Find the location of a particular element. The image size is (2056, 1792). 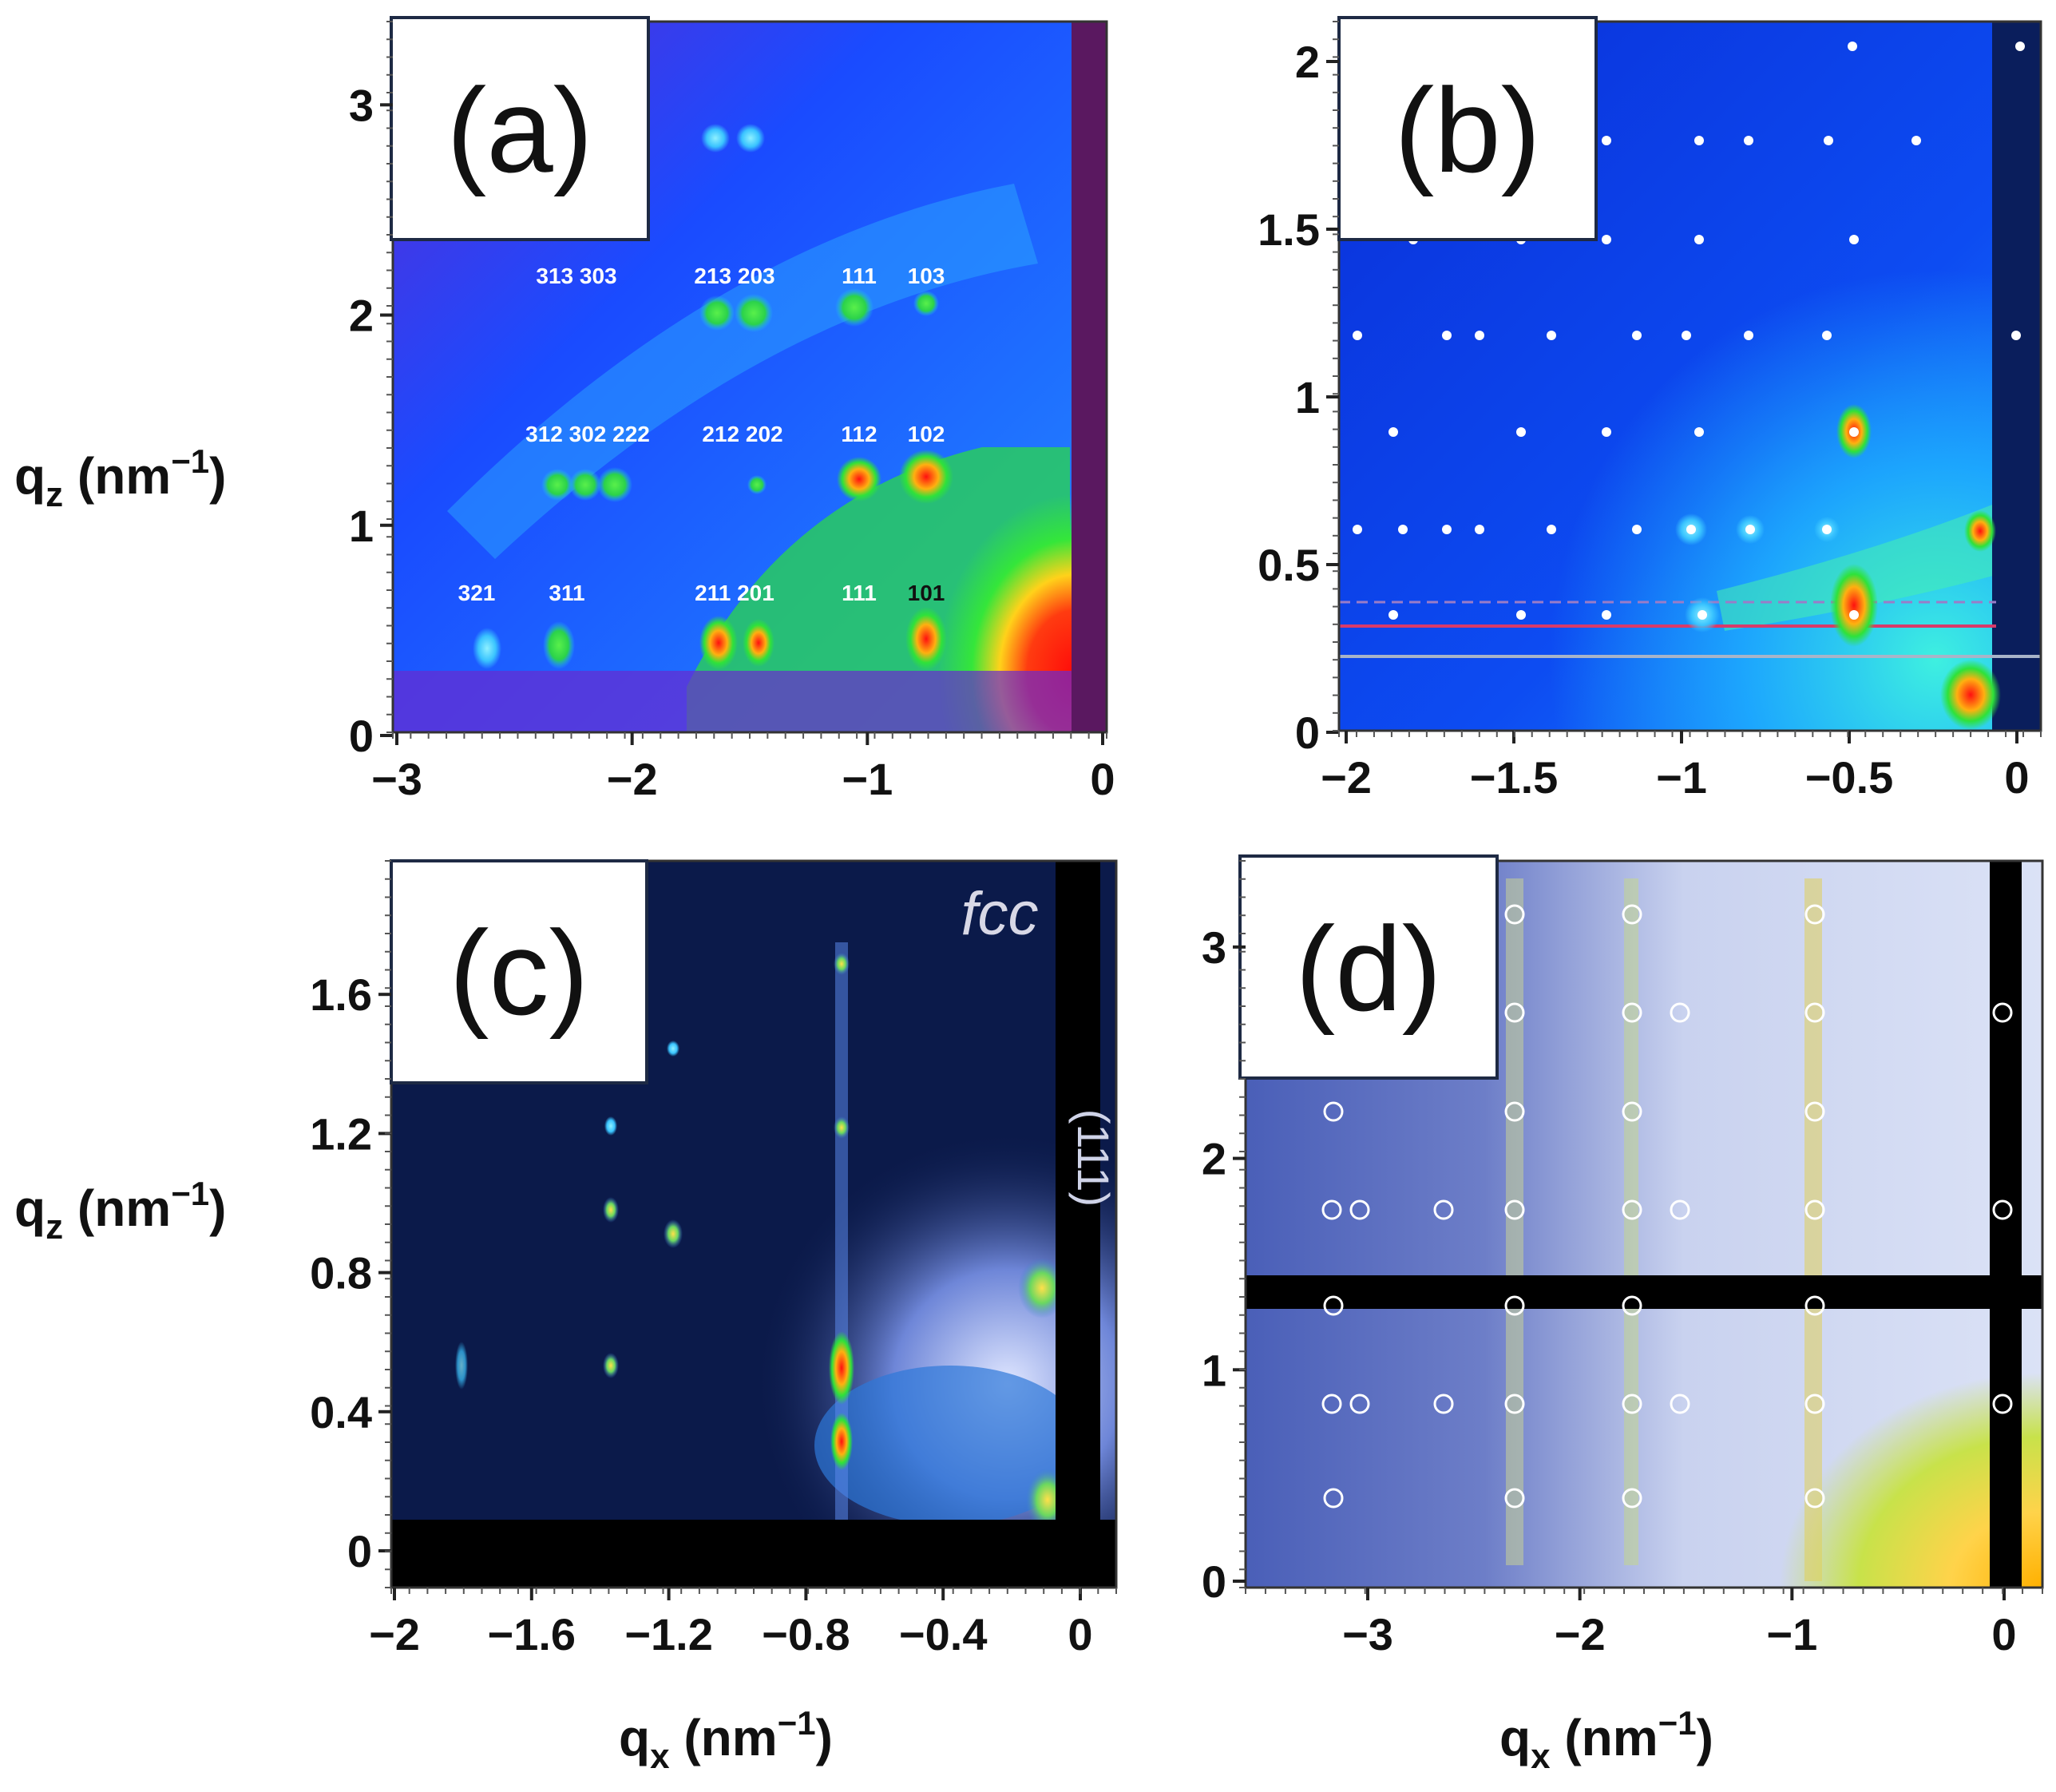

peak-label-111-top: 111 is located at coordinates (859, 276).